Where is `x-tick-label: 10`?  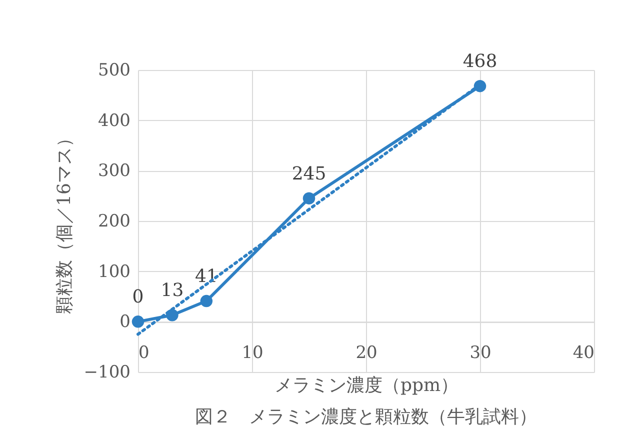 x-tick-label: 10 is located at coordinates (253, 353).